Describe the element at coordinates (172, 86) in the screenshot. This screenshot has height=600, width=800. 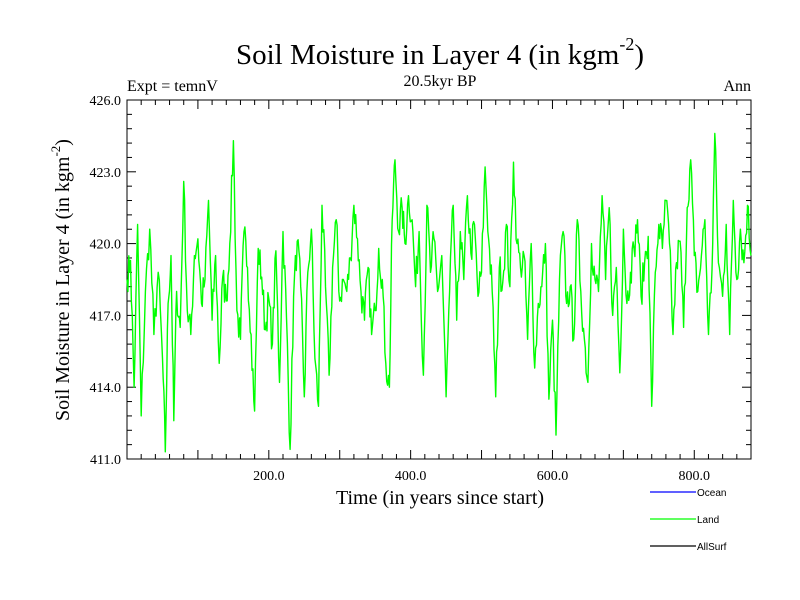
I see `experiment-label: Expt = temnV` at that location.